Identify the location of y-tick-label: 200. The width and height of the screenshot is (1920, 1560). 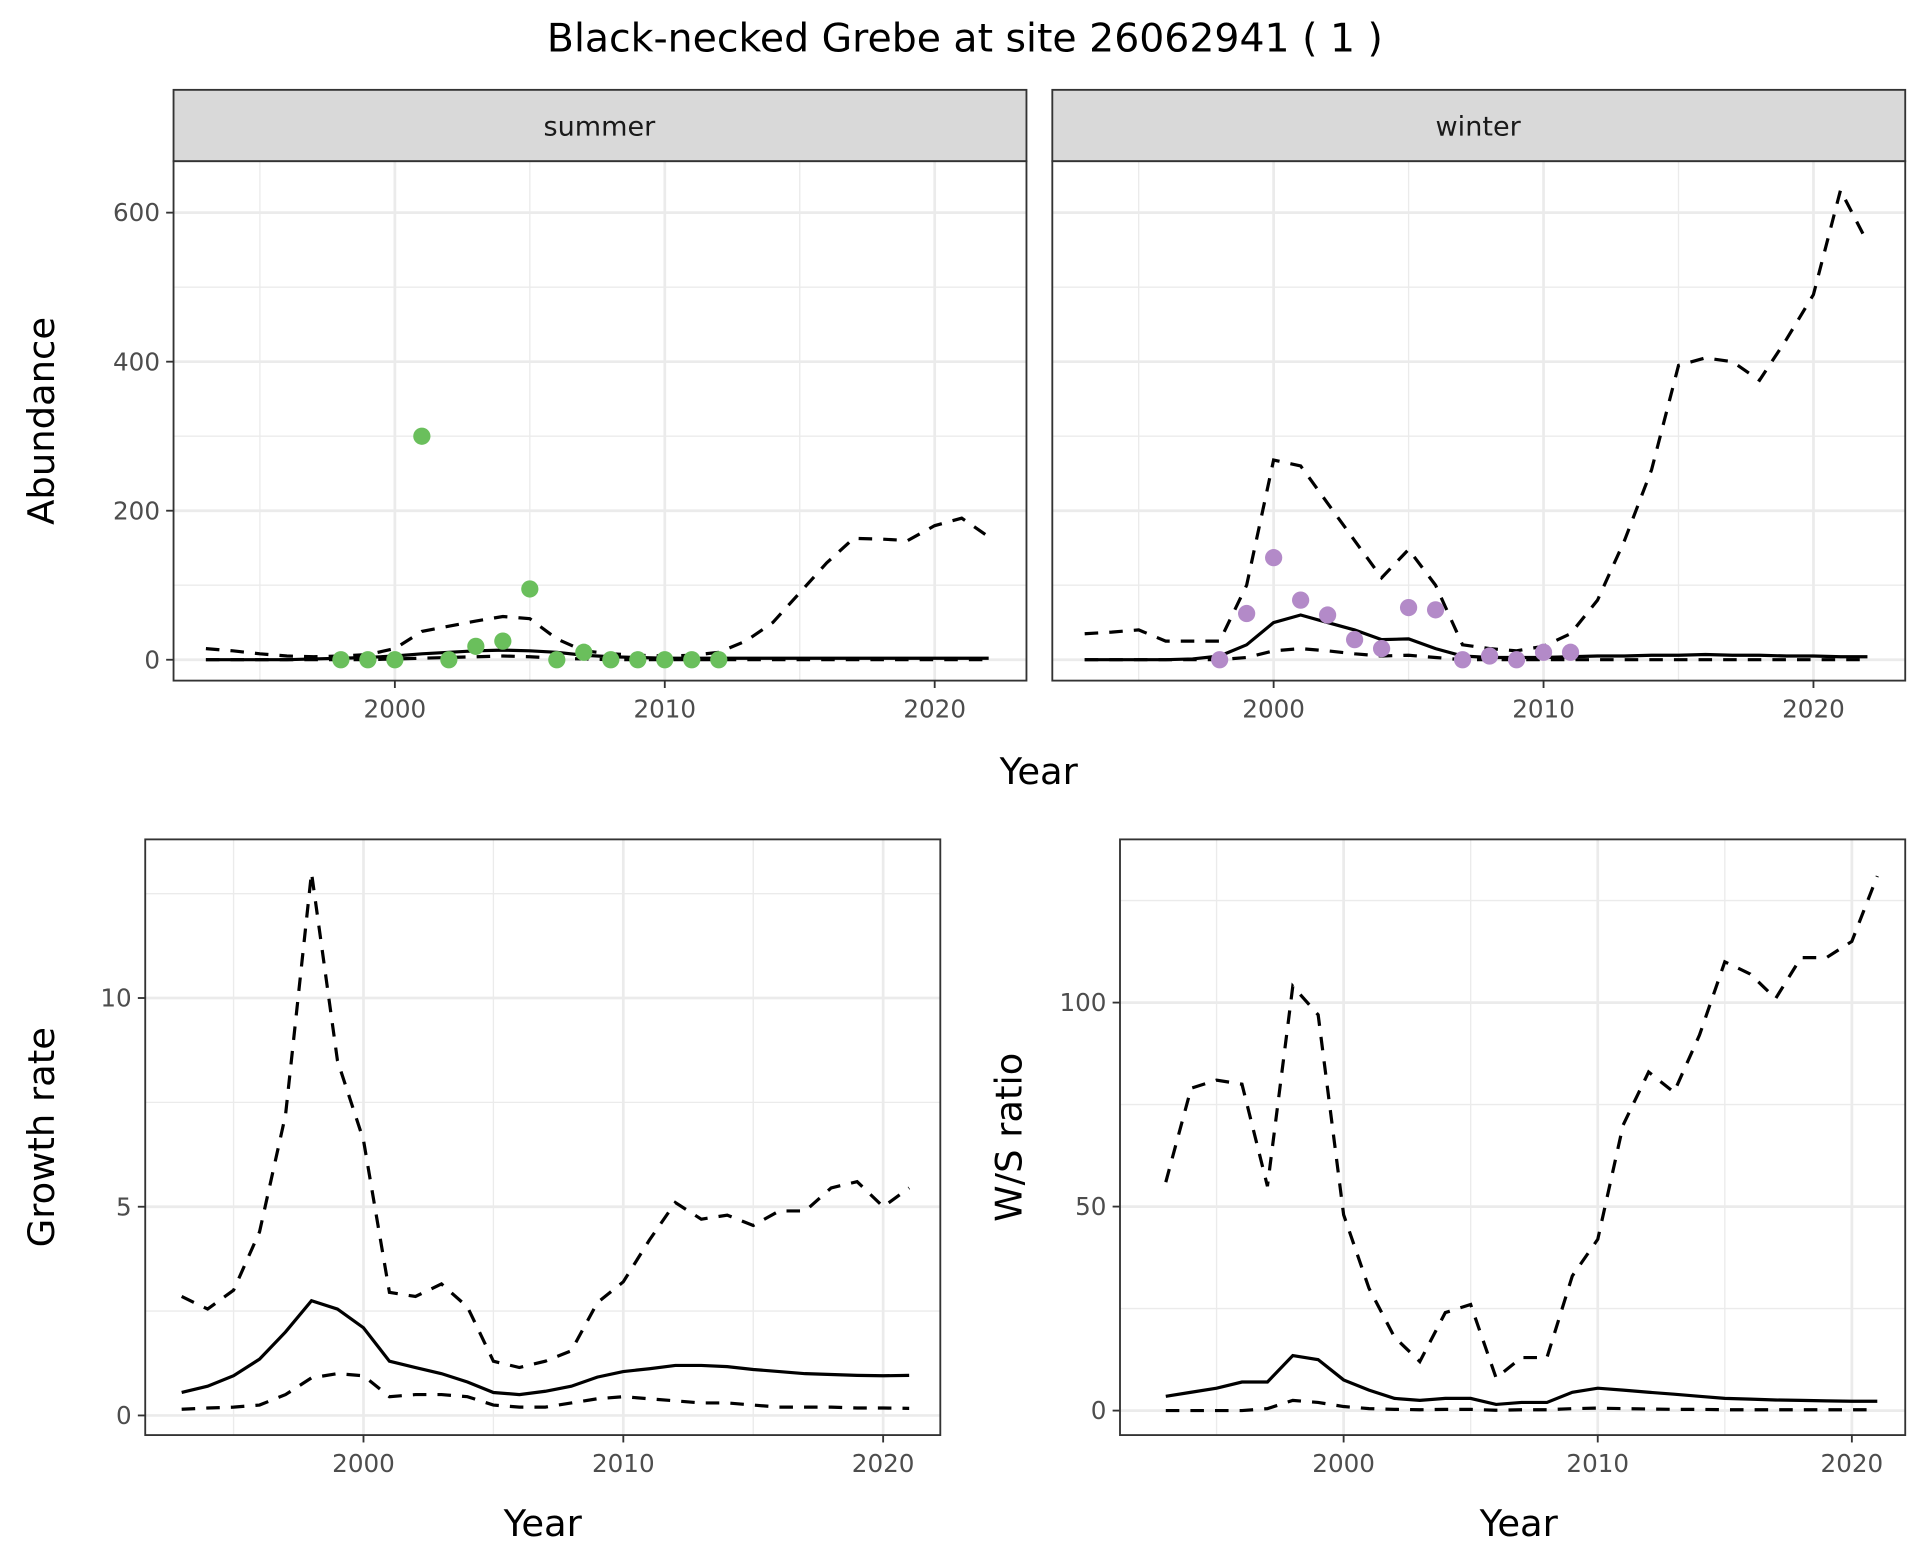
(136, 510).